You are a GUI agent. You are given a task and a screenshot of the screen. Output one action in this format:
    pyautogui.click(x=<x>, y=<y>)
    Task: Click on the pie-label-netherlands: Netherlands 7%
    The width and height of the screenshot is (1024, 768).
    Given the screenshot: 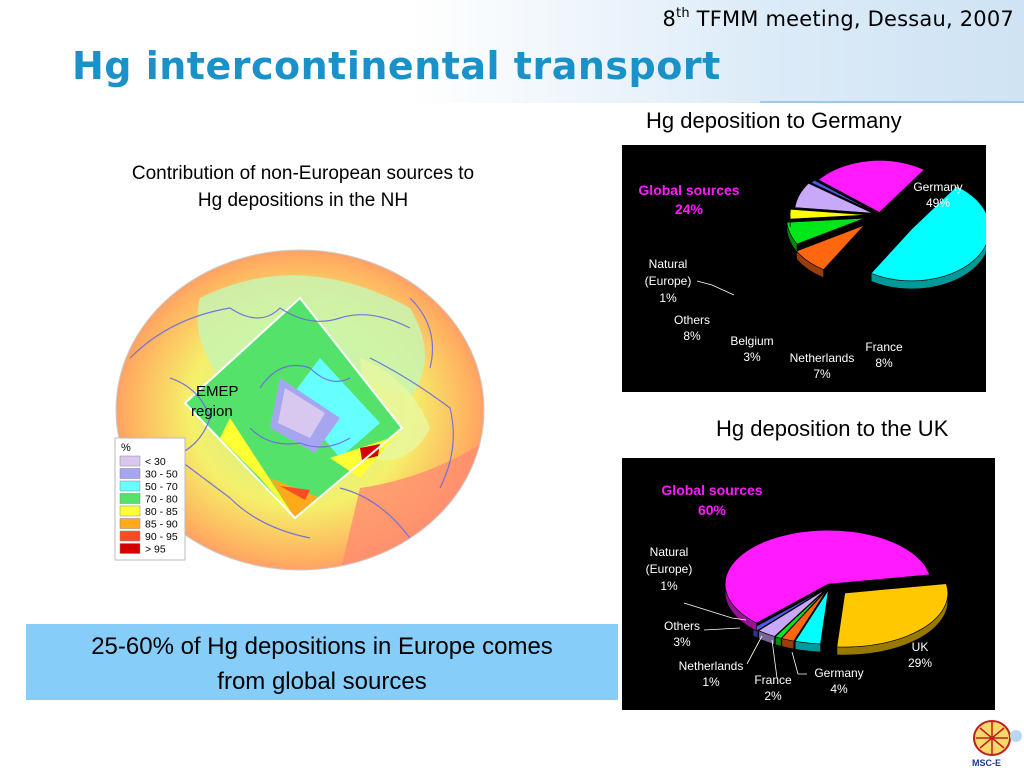 What is the action you would take?
    pyautogui.click(x=822, y=366)
    